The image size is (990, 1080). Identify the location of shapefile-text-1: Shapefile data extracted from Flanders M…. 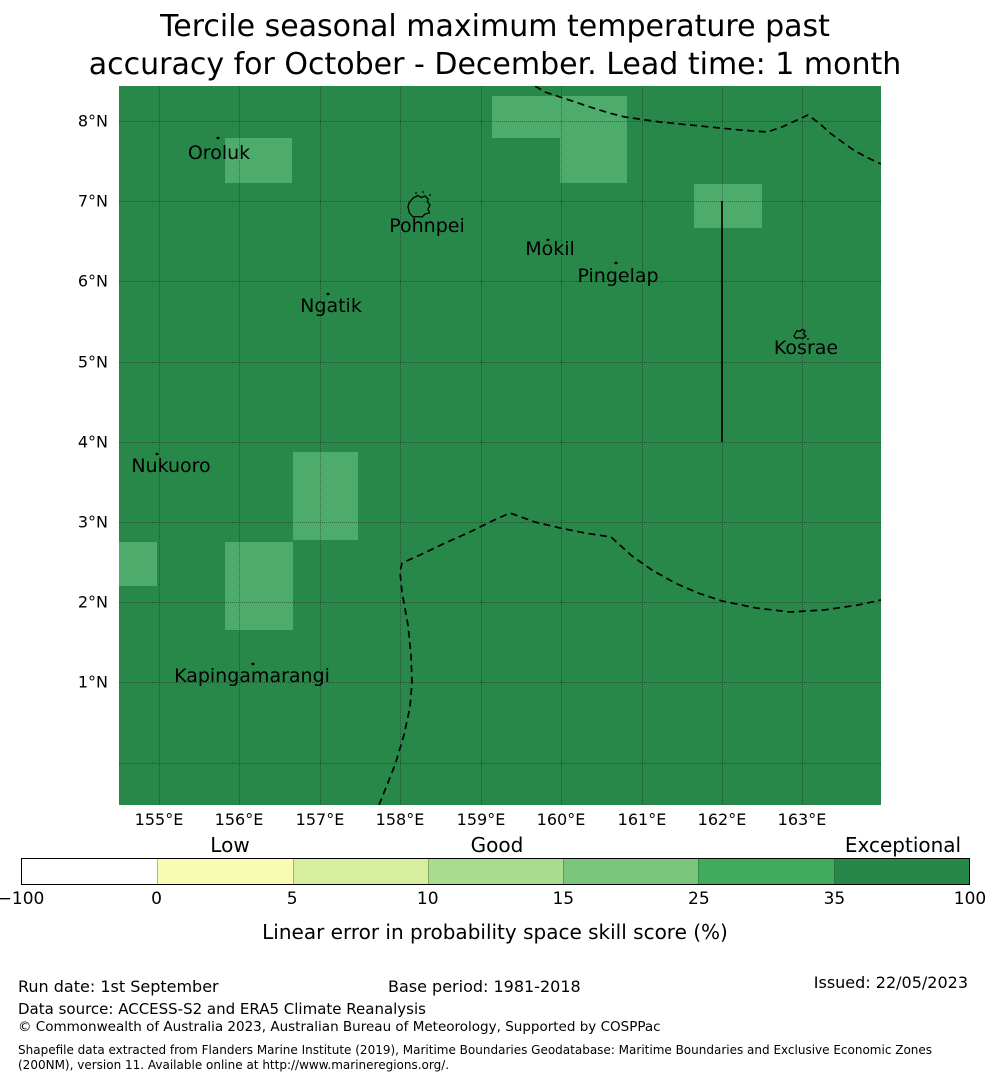
(475, 1050).